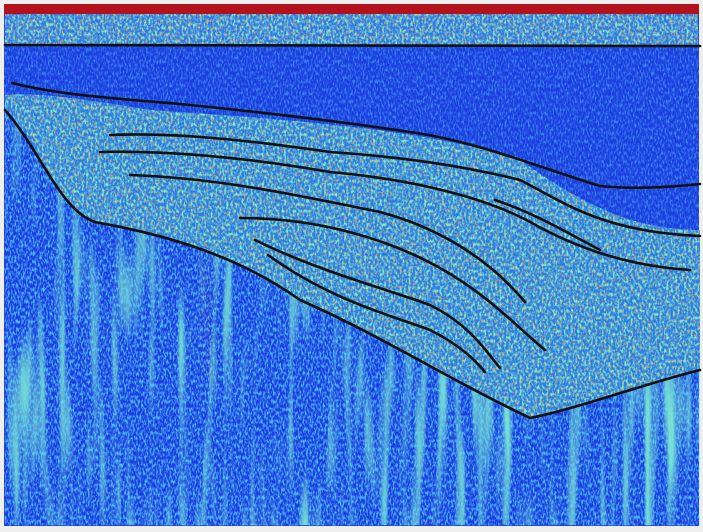 Image resolution: width=703 pixels, height=532 pixels. I want to click on surface-band, so click(351, 30).